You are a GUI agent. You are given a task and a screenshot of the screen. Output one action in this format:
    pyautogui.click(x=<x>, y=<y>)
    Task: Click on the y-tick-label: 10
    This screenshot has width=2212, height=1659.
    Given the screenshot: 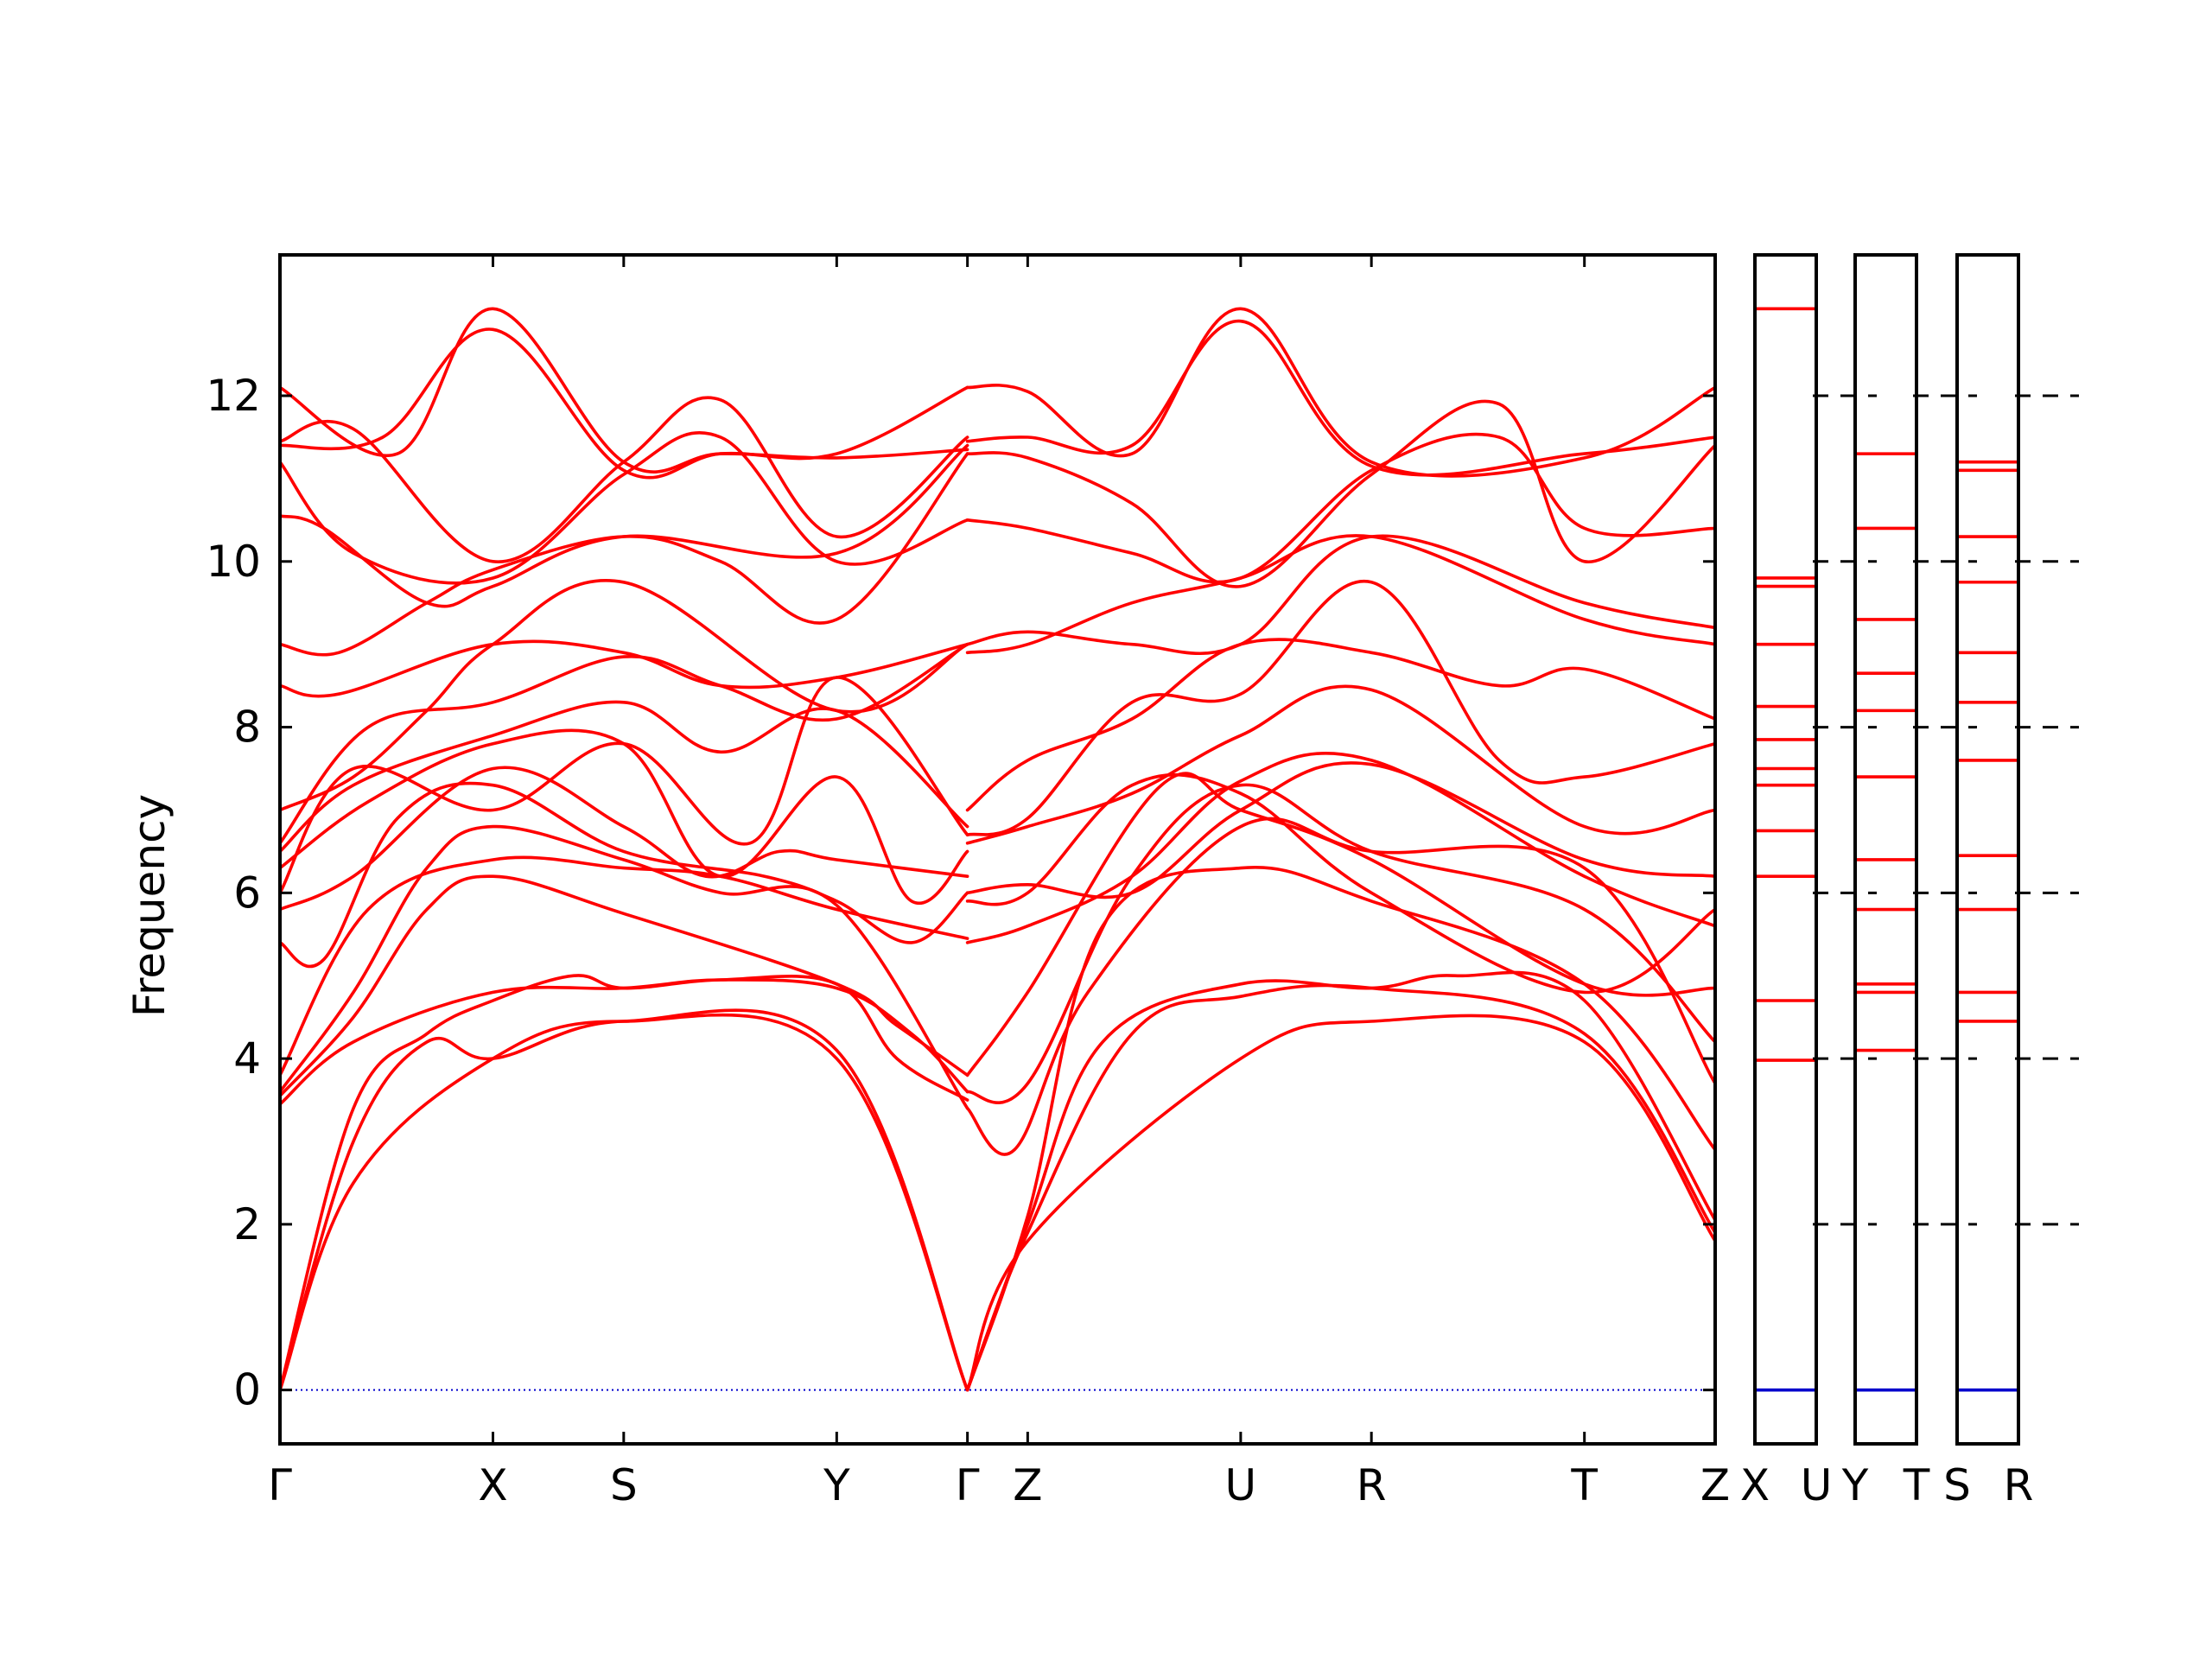 What is the action you would take?
    pyautogui.click(x=233, y=562)
    